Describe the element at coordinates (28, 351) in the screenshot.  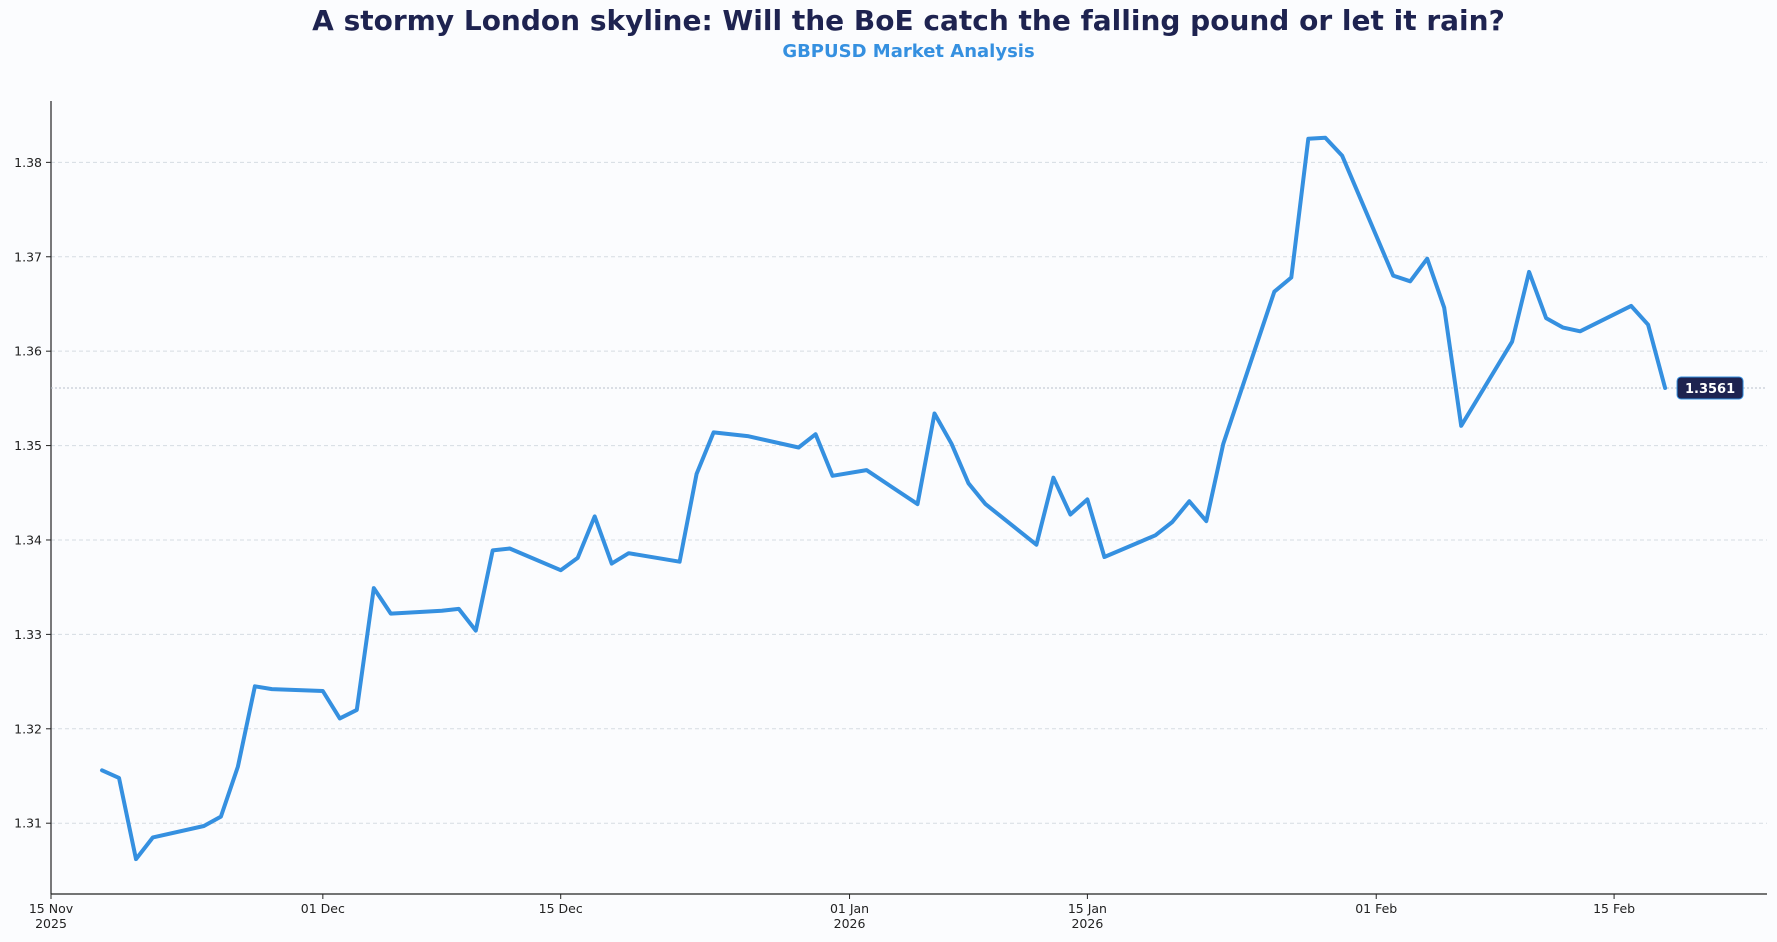
I see `y-tick-label: 1.36` at that location.